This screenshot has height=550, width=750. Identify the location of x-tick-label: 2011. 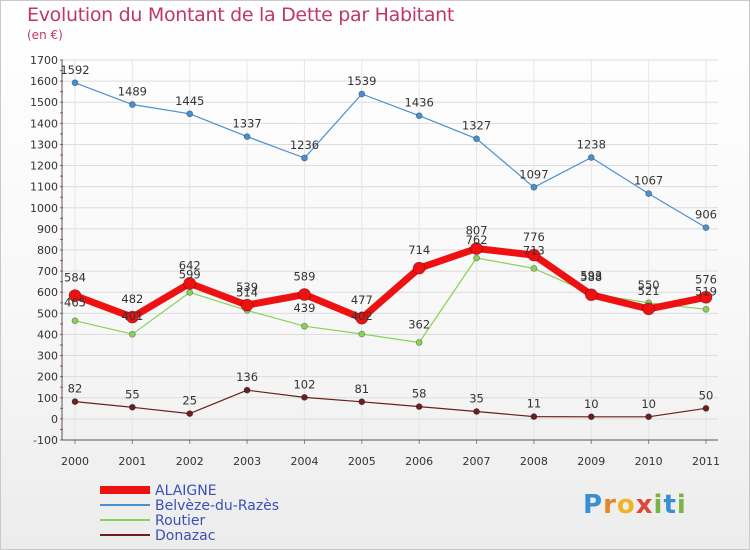
(706, 461).